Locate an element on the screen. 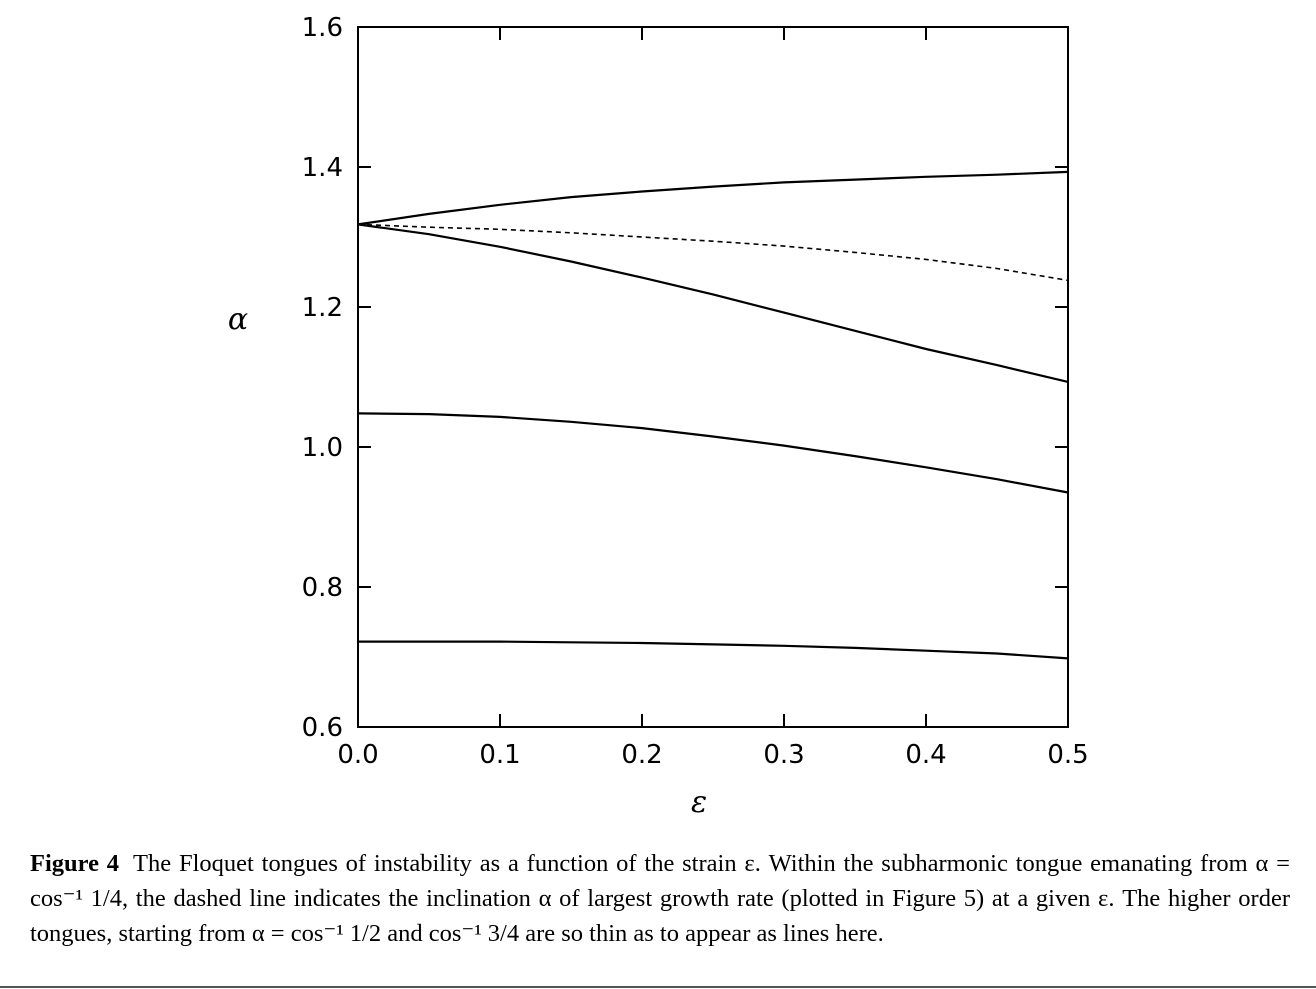  page-divider is located at coordinates (658, 987).